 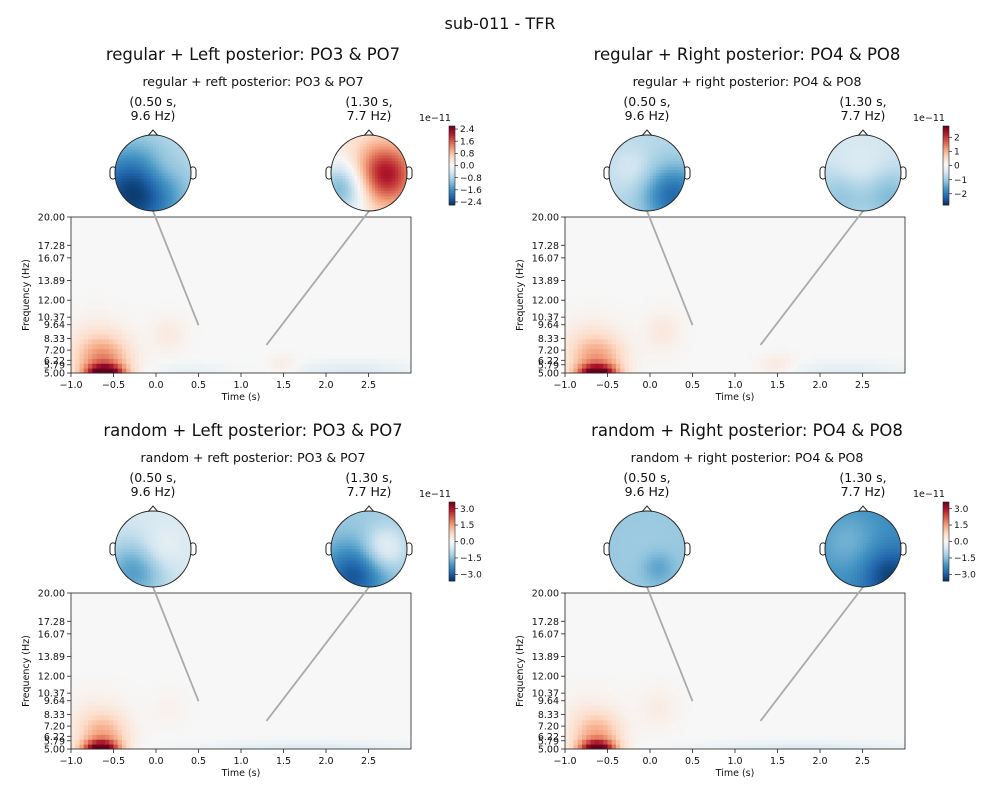 I want to click on topomap-subtitle: regular + right posterior: PO4 & PO8, so click(x=747, y=81).